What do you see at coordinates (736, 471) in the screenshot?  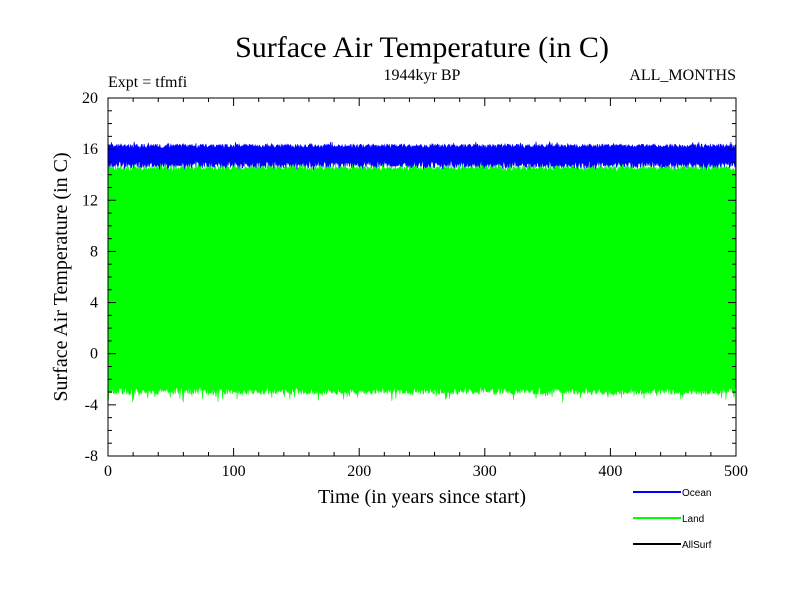 I see `x-tick-label: 500` at bounding box center [736, 471].